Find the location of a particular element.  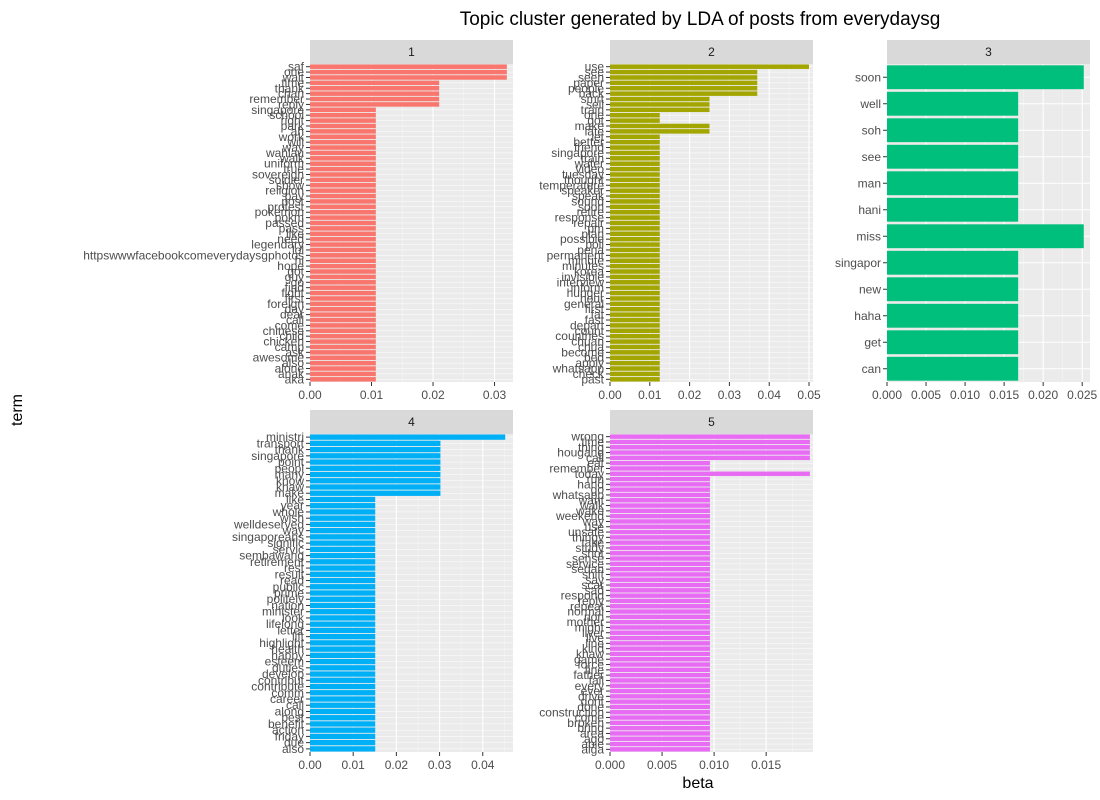

bar-construction is located at coordinates (660, 712).